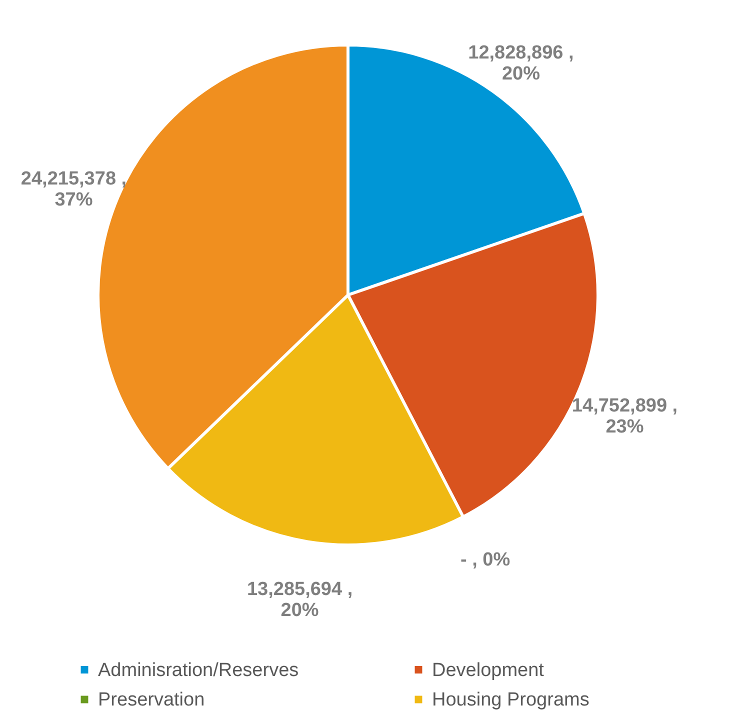 This screenshot has height=723, width=730. What do you see at coordinates (511, 700) in the screenshot?
I see `legend-label: Housing Programs` at bounding box center [511, 700].